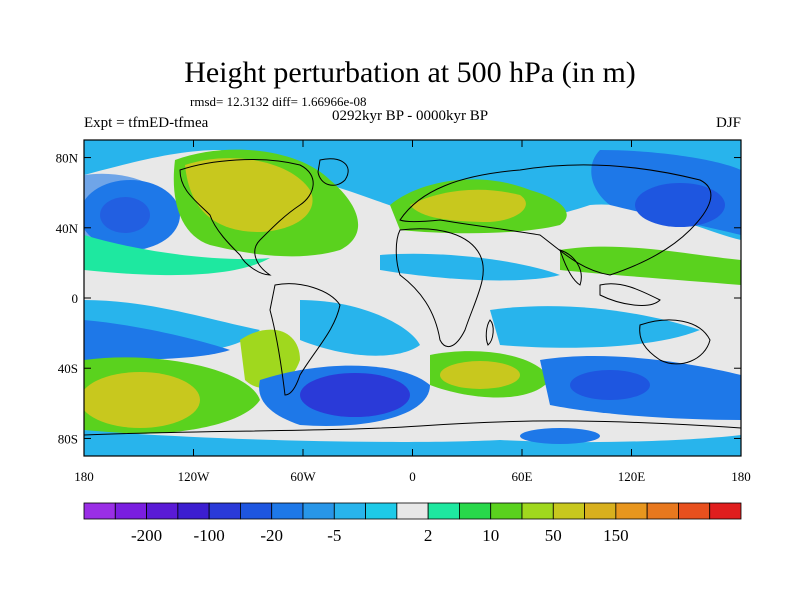  What do you see at coordinates (68, 368) in the screenshot?
I see `y-tick-label: 40S` at bounding box center [68, 368].